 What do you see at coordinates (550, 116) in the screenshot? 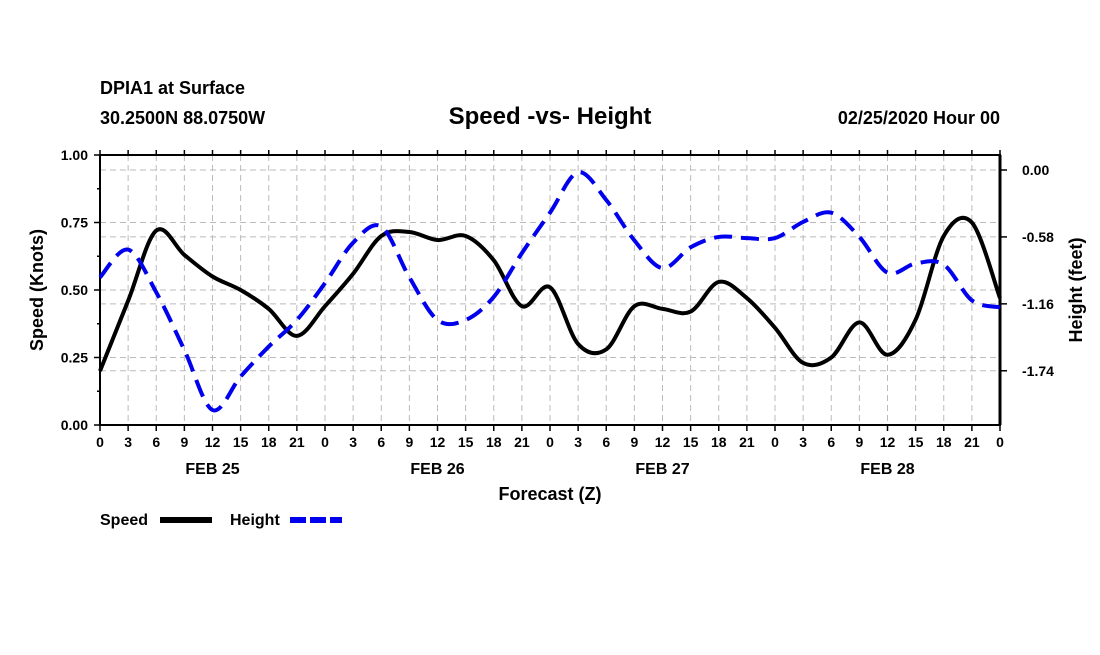
I see `chart-title: Speed -vs- Height` at bounding box center [550, 116].